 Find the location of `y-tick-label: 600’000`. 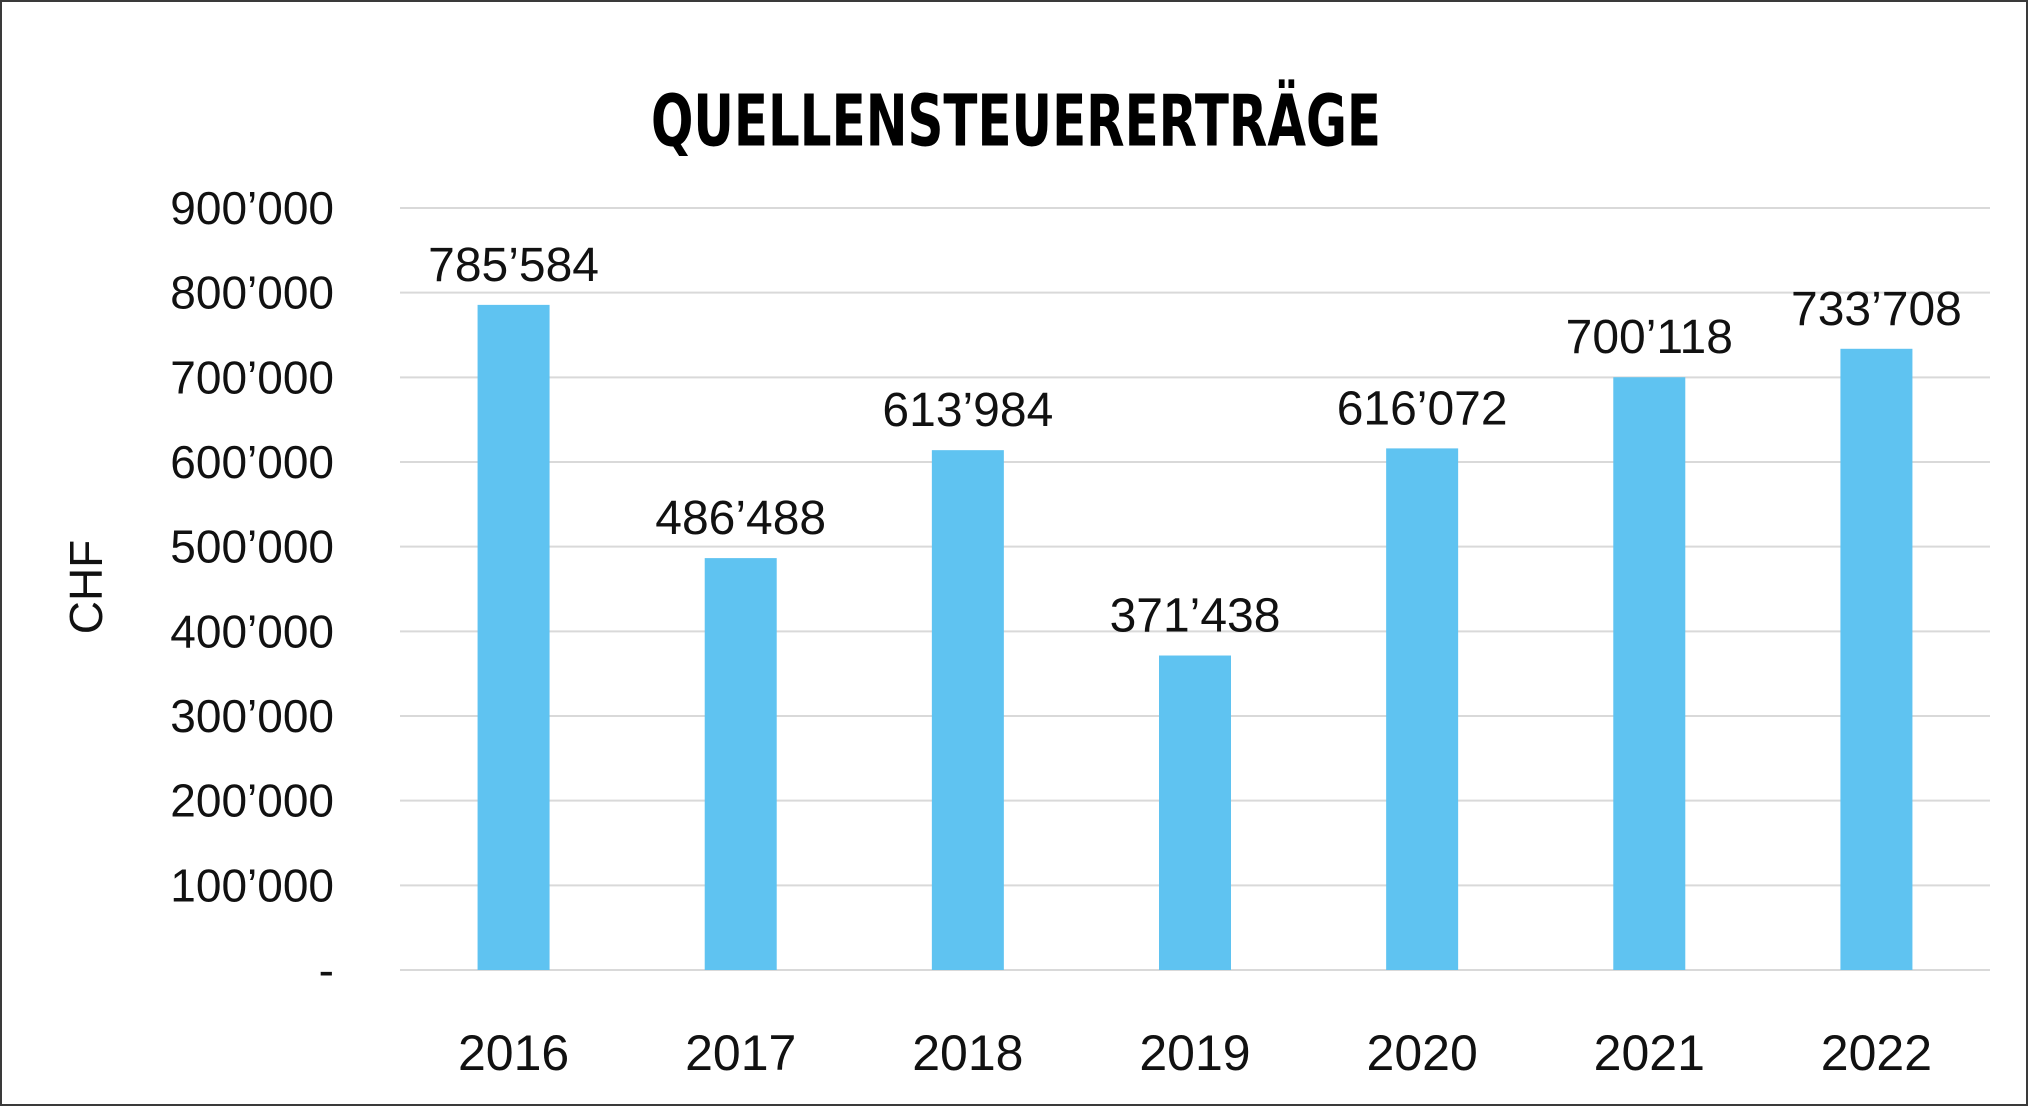

y-tick-label: 600’000 is located at coordinates (252, 462).